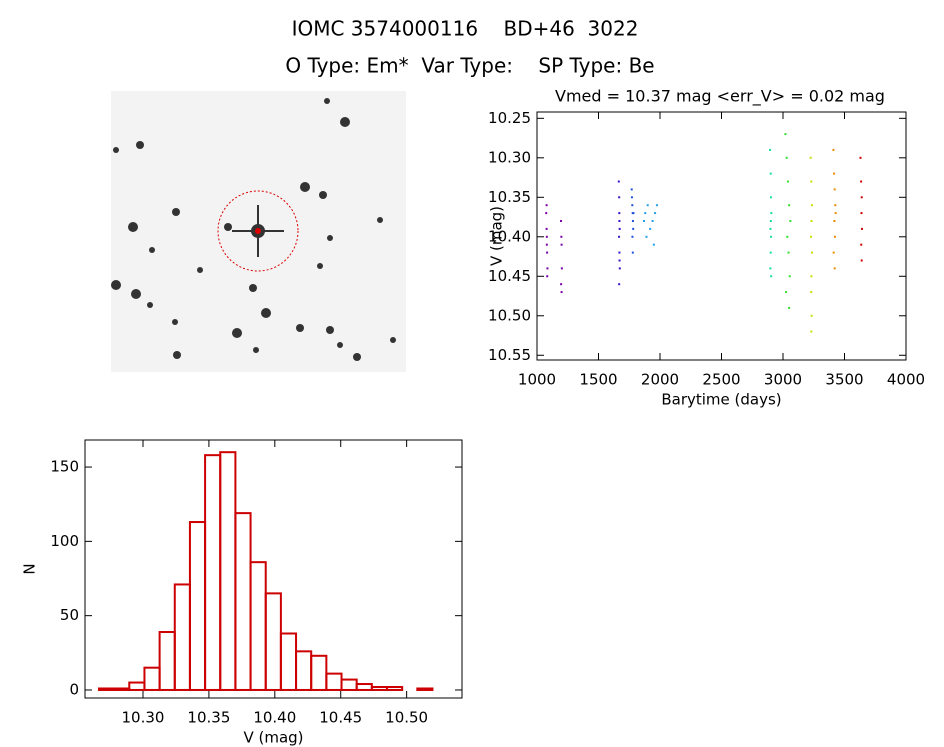  Describe the element at coordinates (783, 380) in the screenshot. I see `x-tick-label: 3000` at that location.